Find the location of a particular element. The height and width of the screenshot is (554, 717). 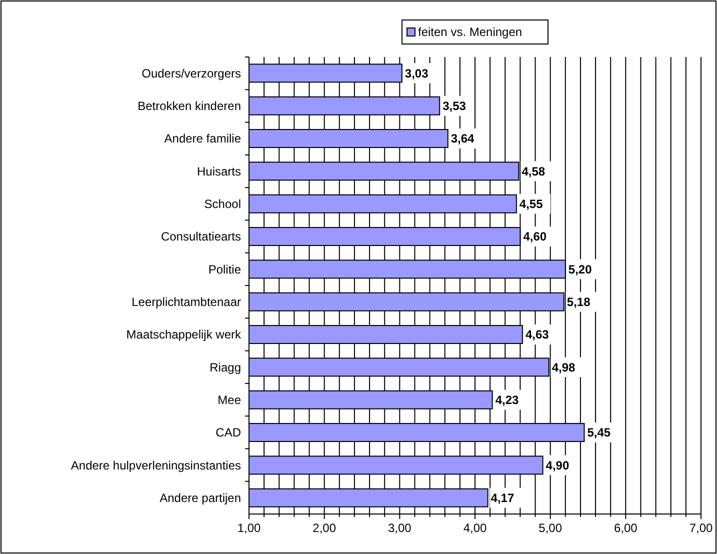

y-tick-label: Mee is located at coordinates (230, 400).